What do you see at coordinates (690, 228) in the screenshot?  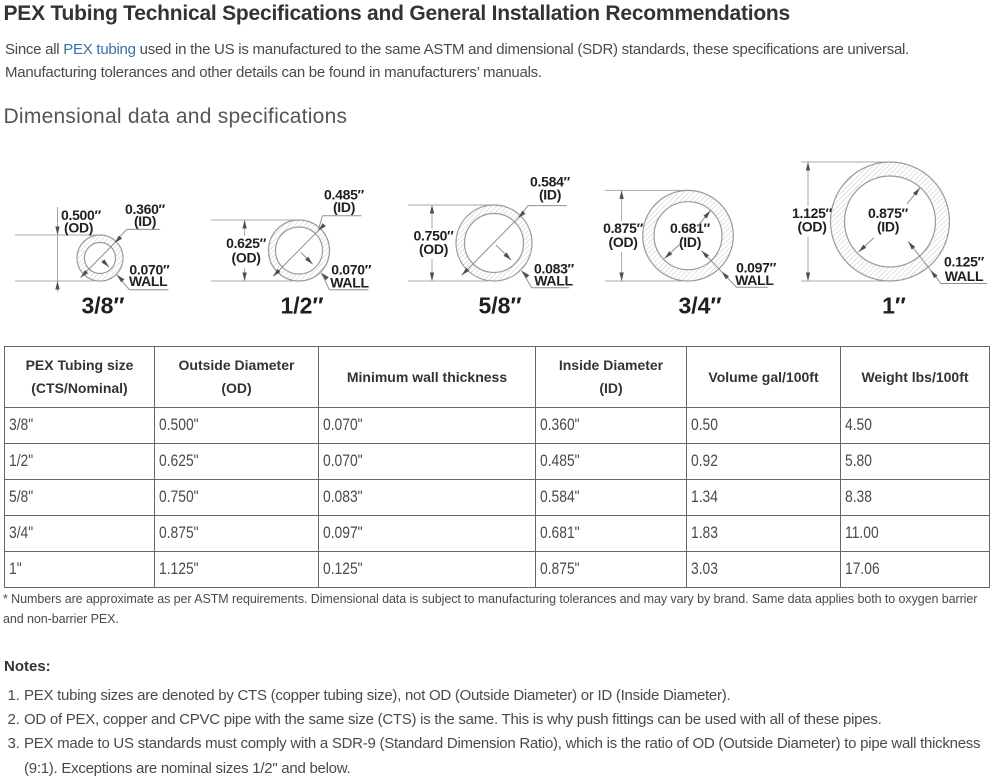 I see `svg-text: 0.681″` at bounding box center [690, 228].